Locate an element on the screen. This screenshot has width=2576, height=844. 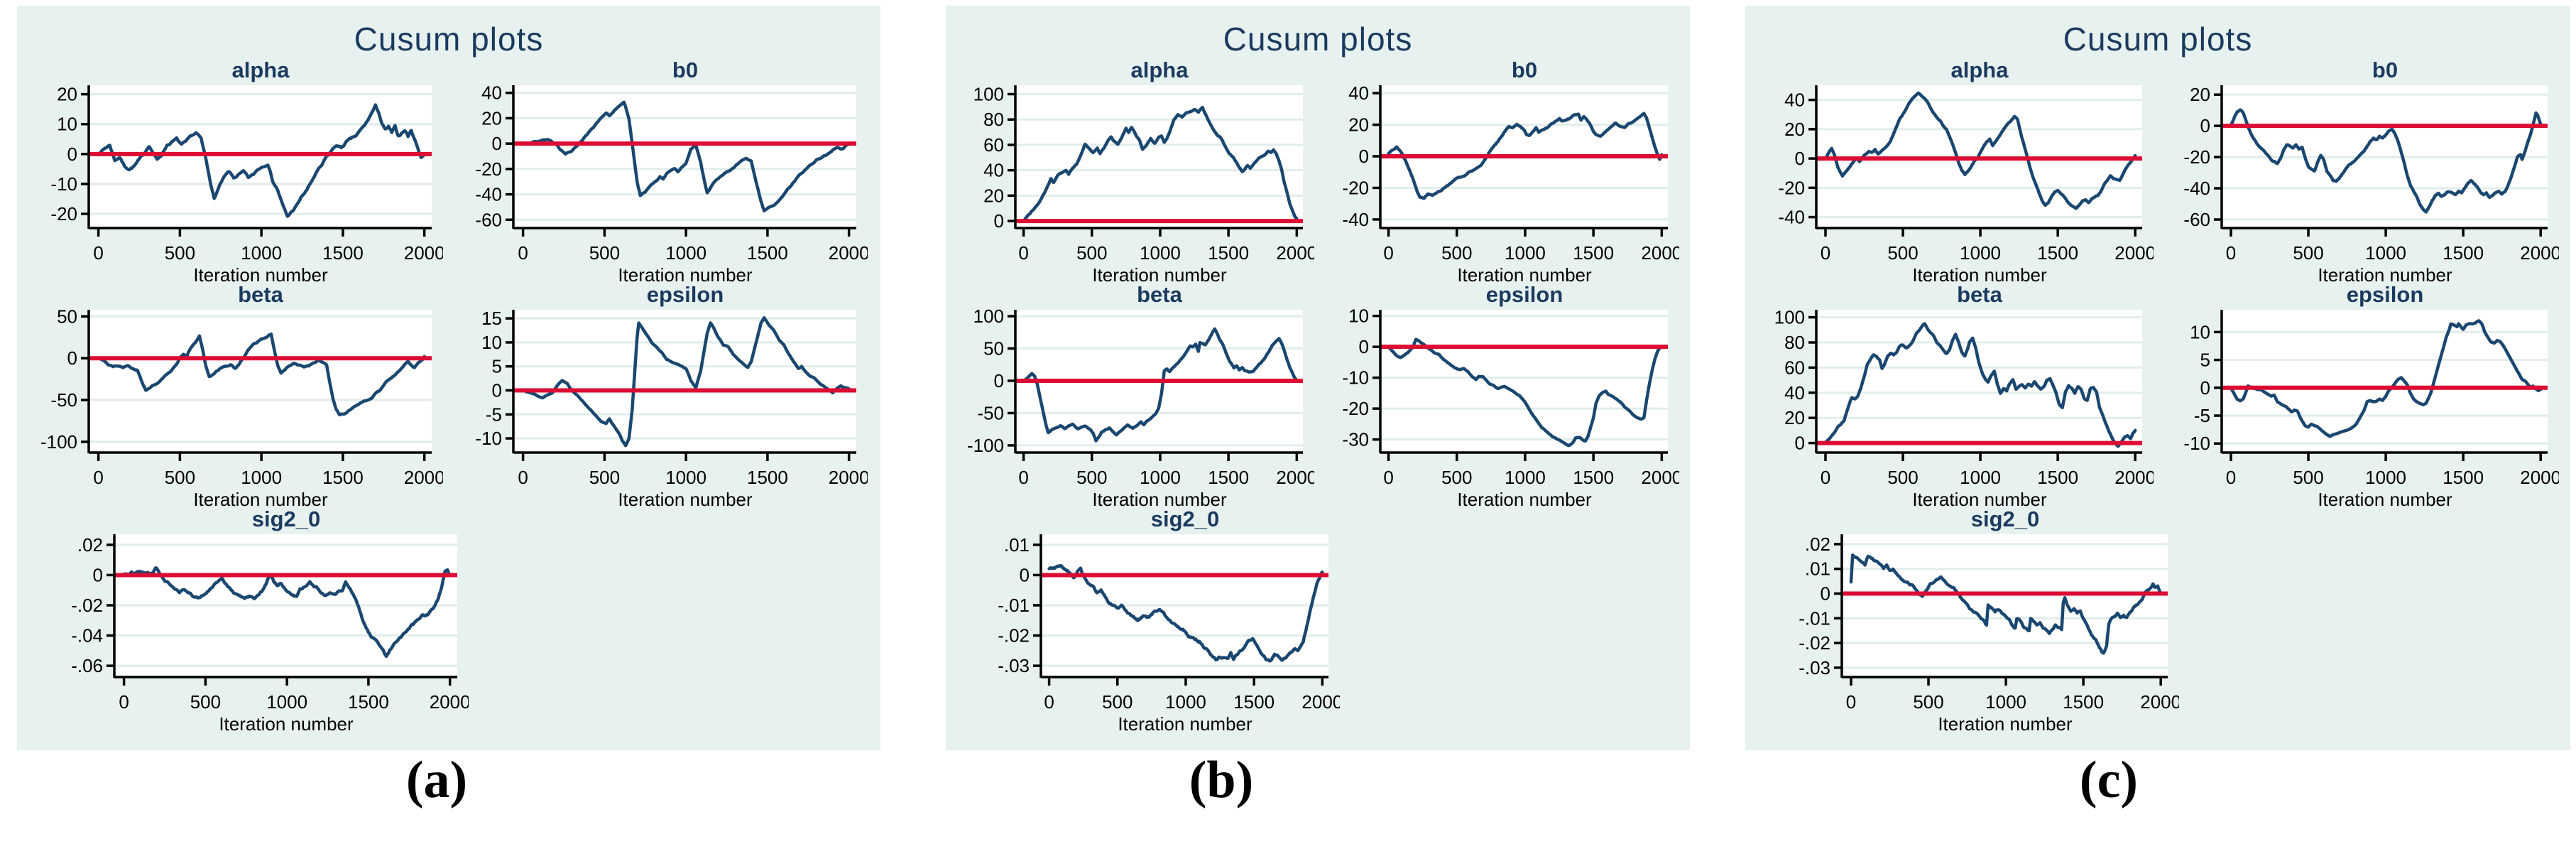
svg-text: -40 is located at coordinates (488, 194).